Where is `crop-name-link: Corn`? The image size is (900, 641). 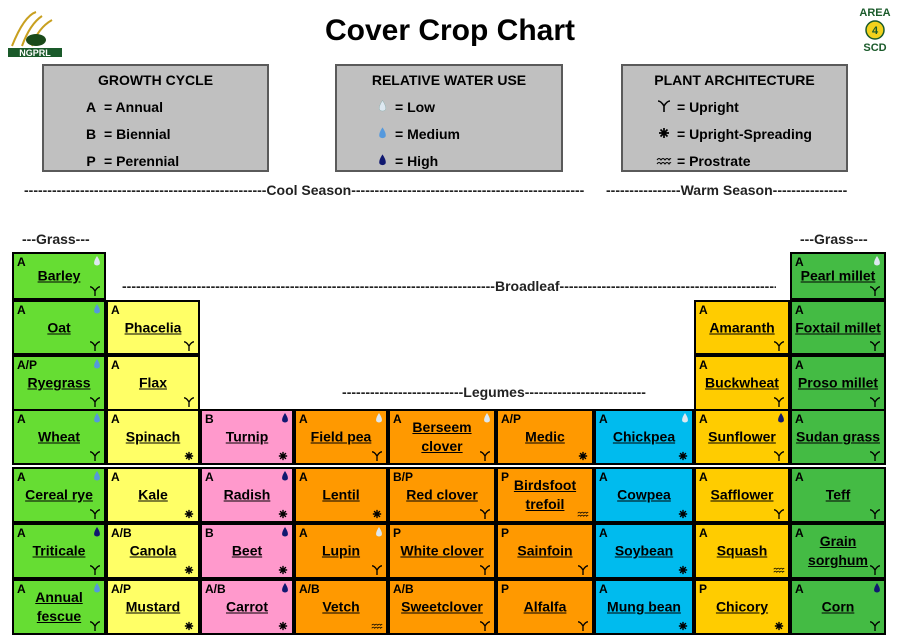 crop-name-link: Corn is located at coordinates (838, 606).